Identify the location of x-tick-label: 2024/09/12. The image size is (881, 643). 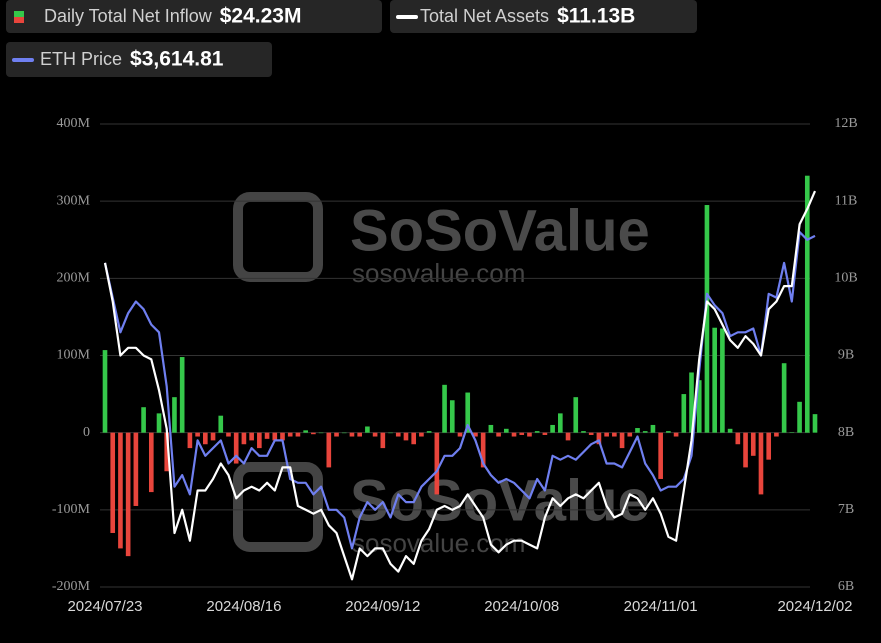
(382, 606).